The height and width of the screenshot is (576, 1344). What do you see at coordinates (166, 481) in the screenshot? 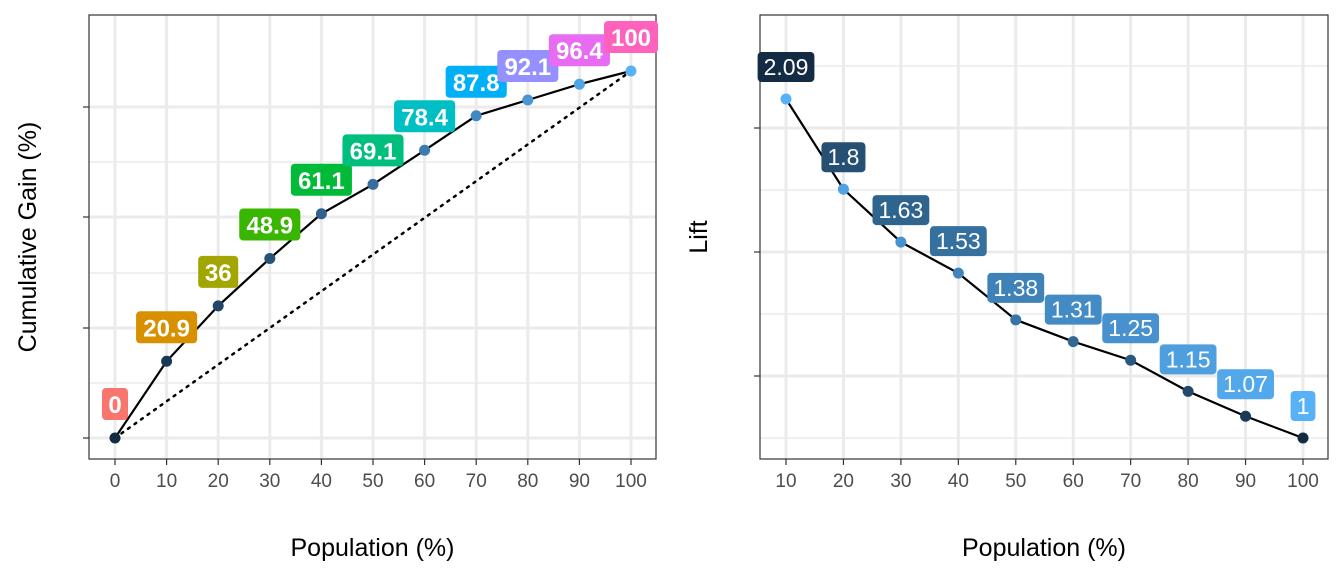
I see `gain-x-tick-label: 10` at bounding box center [166, 481].